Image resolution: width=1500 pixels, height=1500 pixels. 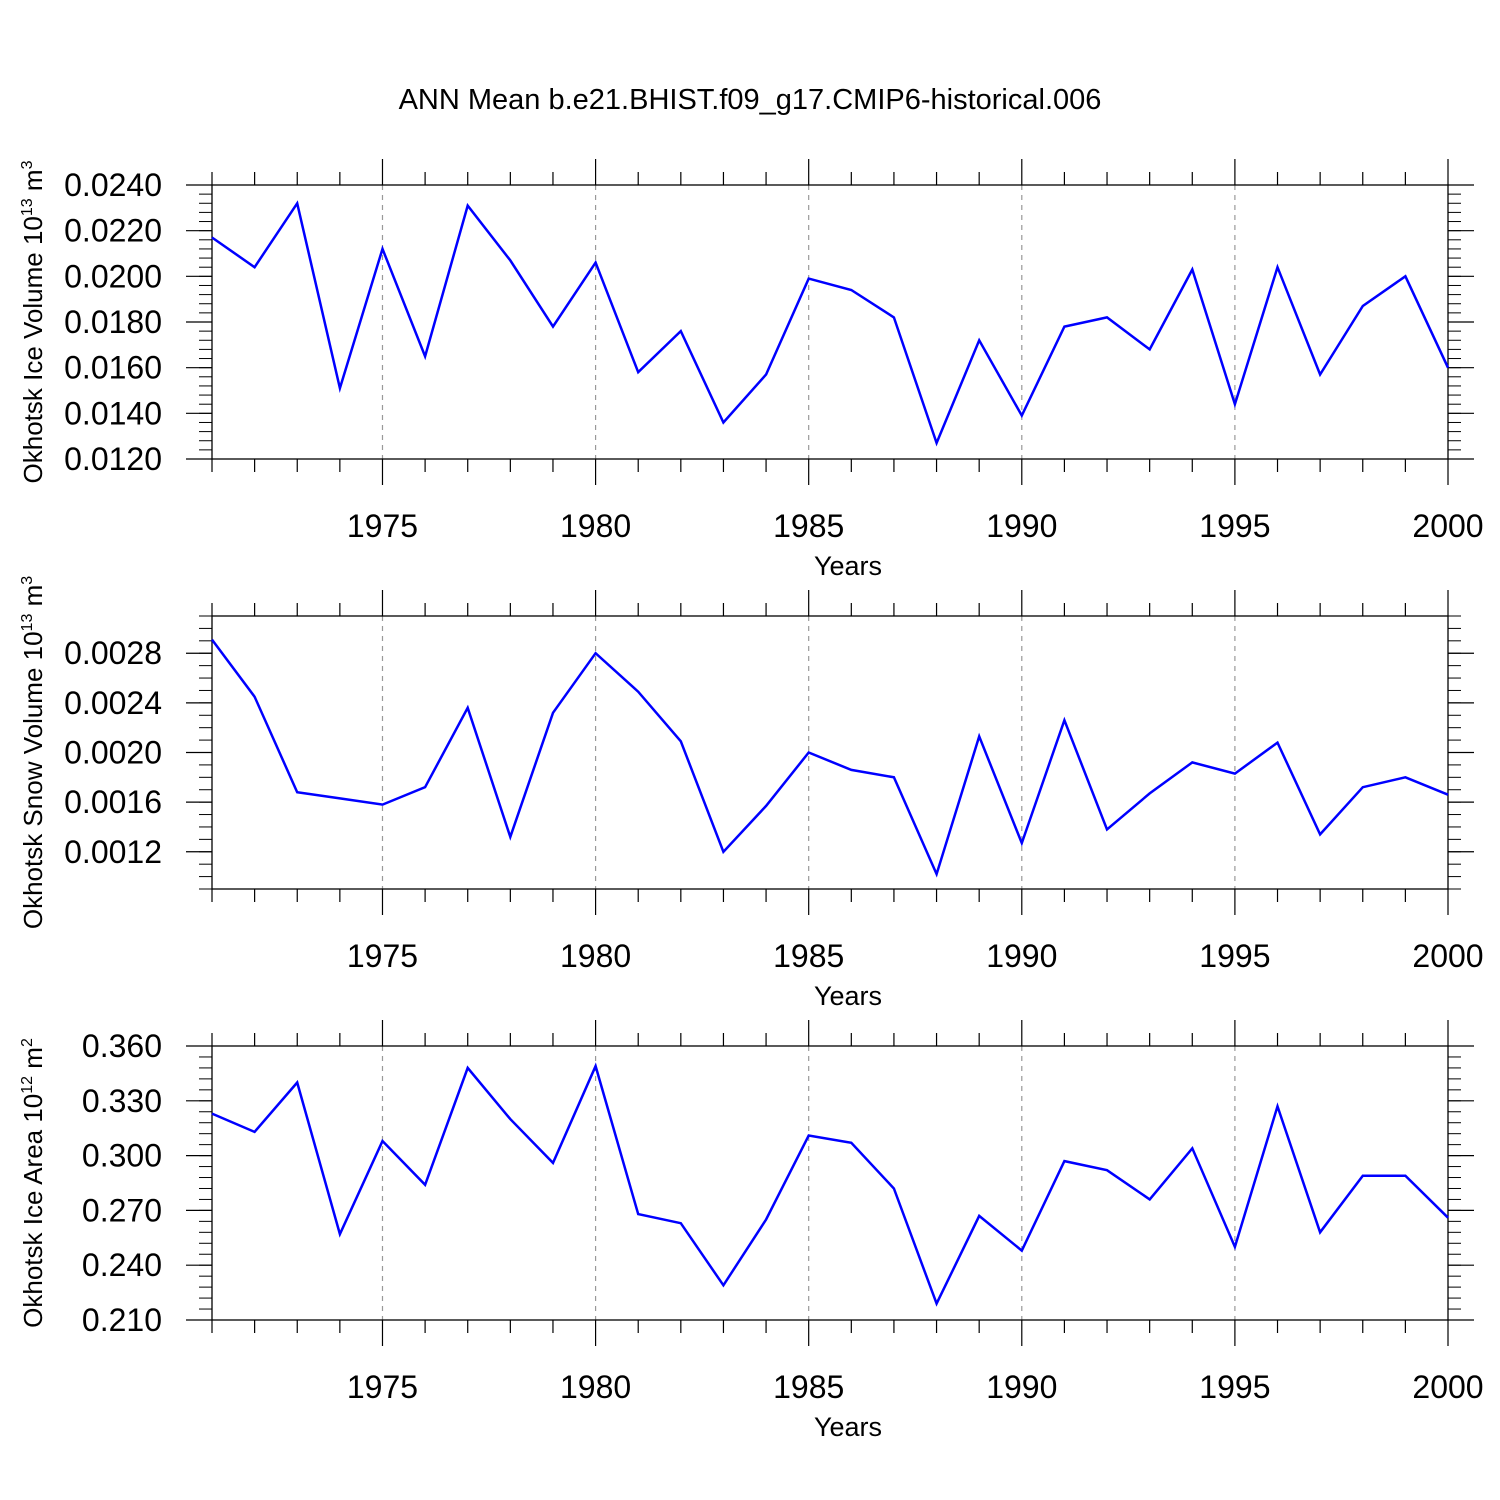 What do you see at coordinates (122, 1210) in the screenshot?
I see `y-tick-label: 0.270` at bounding box center [122, 1210].